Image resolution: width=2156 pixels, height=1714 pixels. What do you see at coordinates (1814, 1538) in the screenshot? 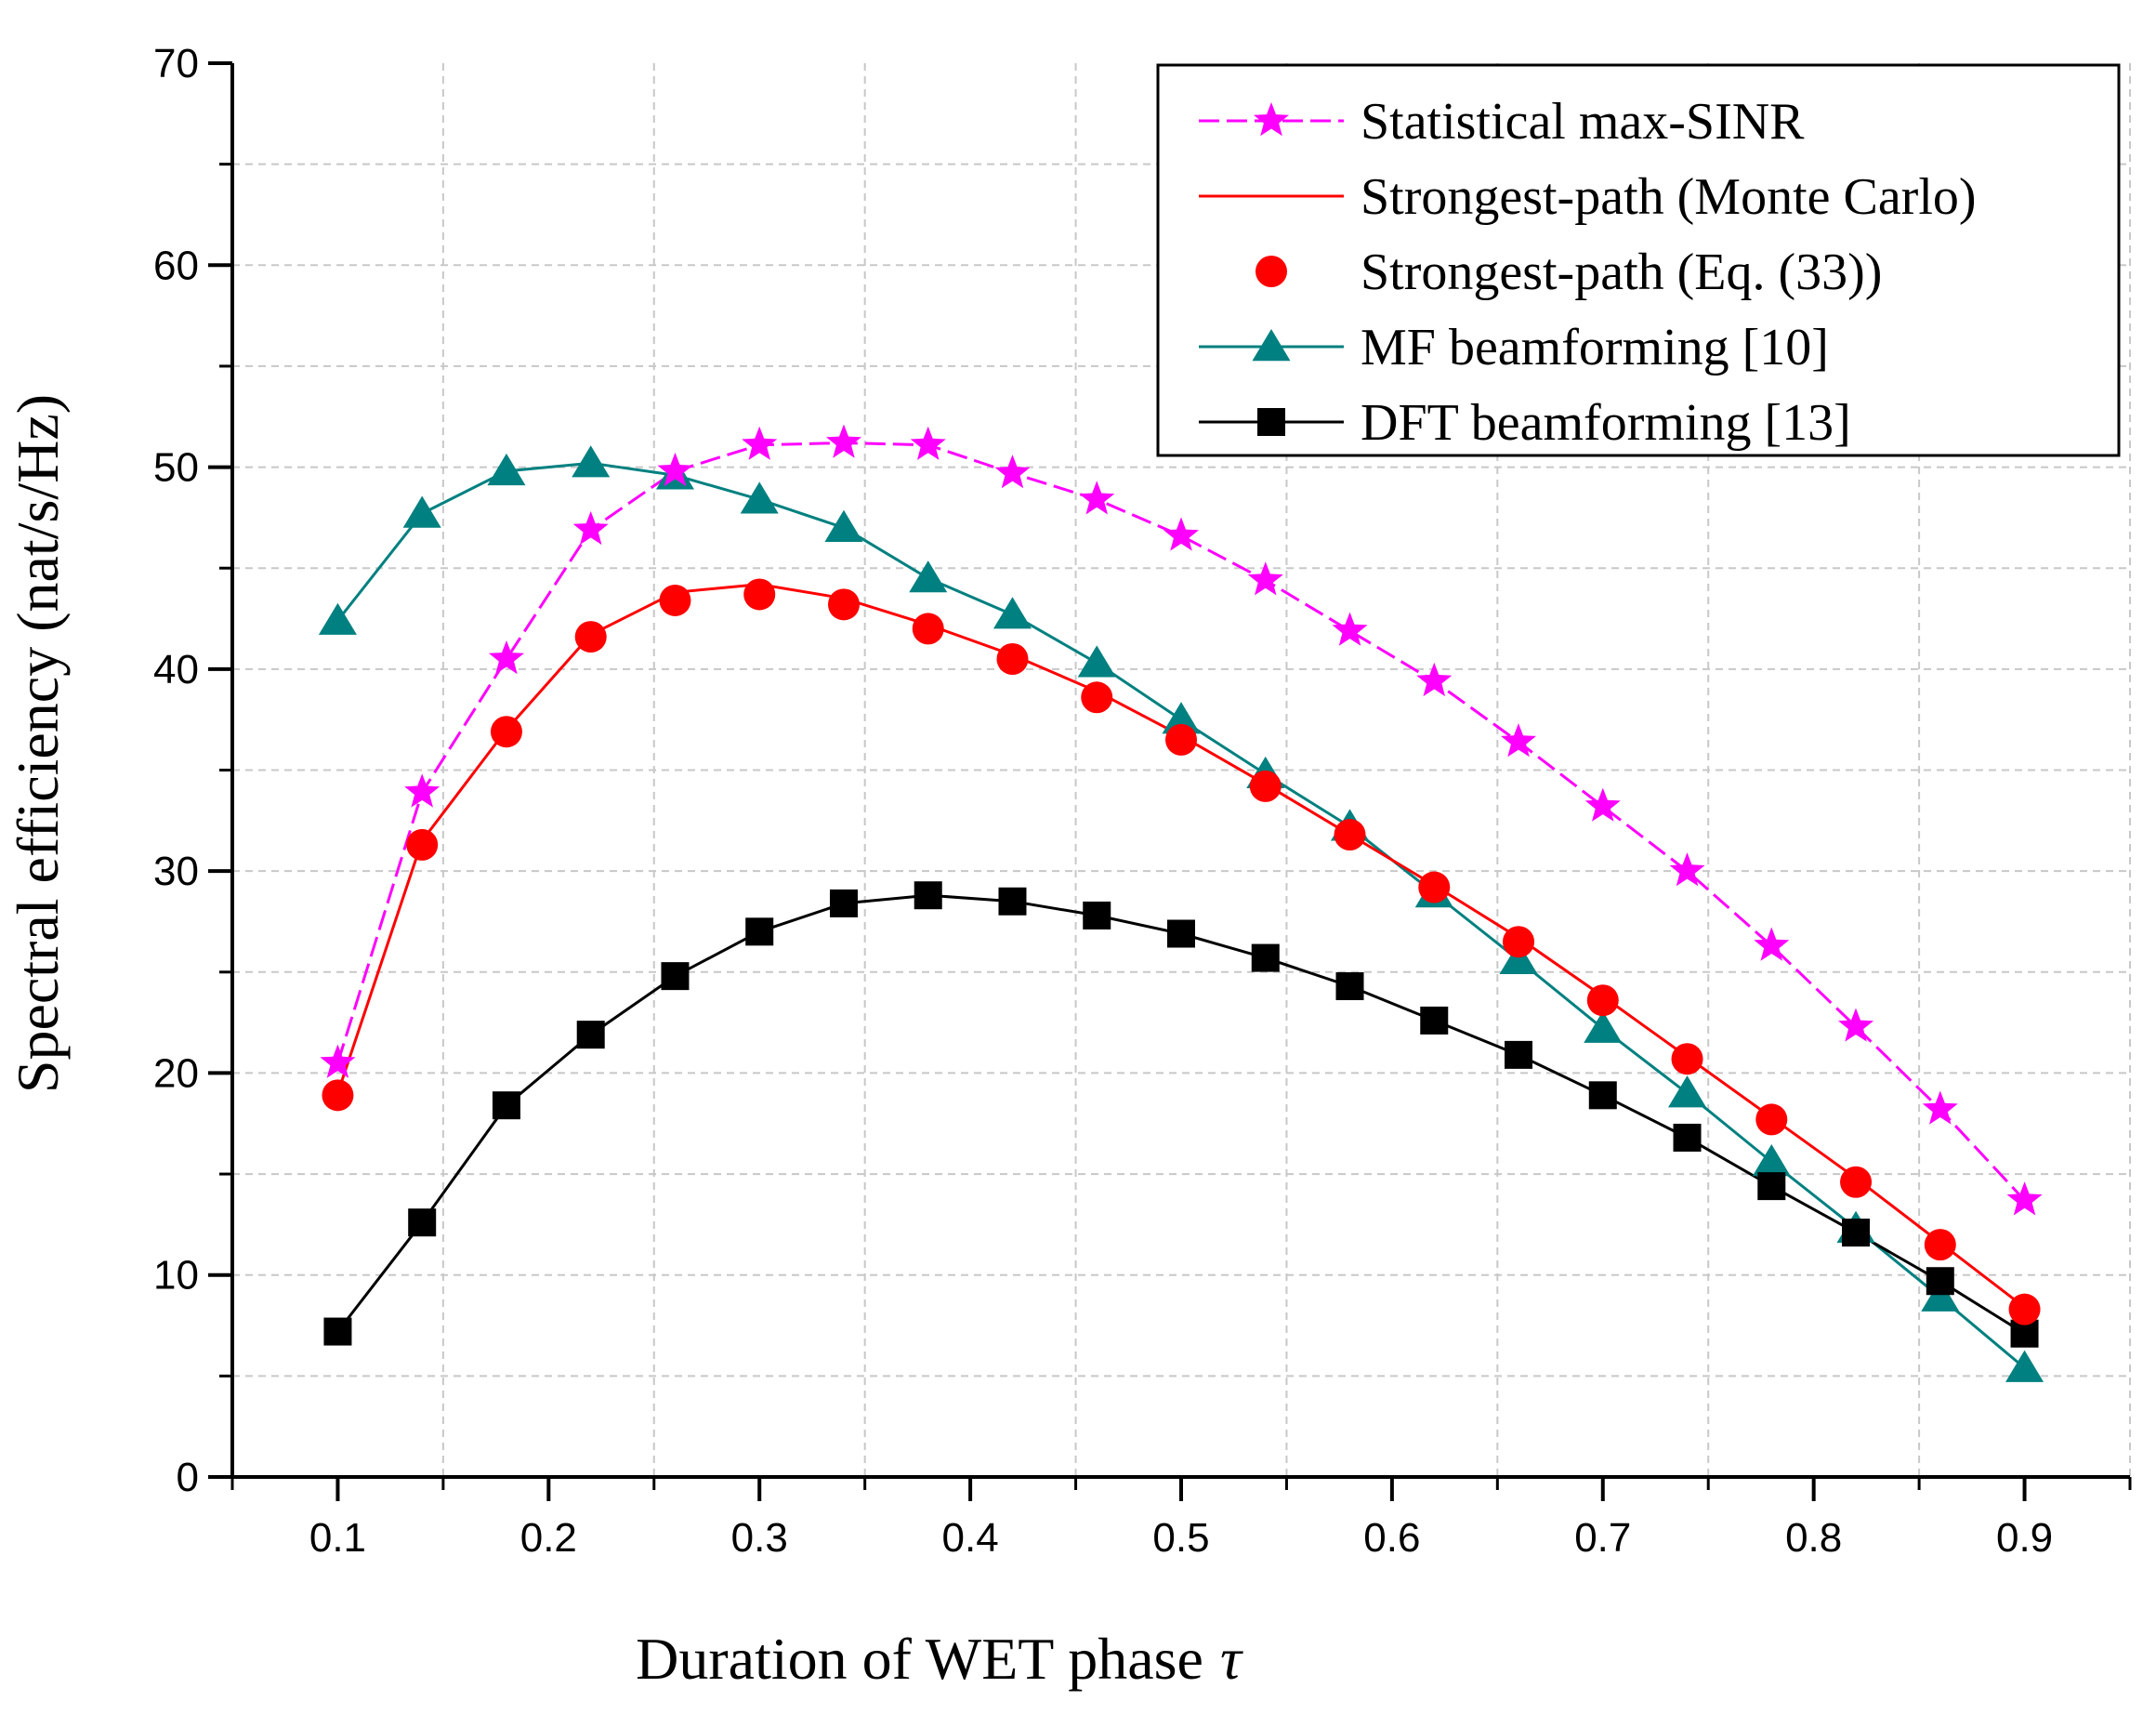
I see `x-tick-label: 0.8` at bounding box center [1814, 1538].